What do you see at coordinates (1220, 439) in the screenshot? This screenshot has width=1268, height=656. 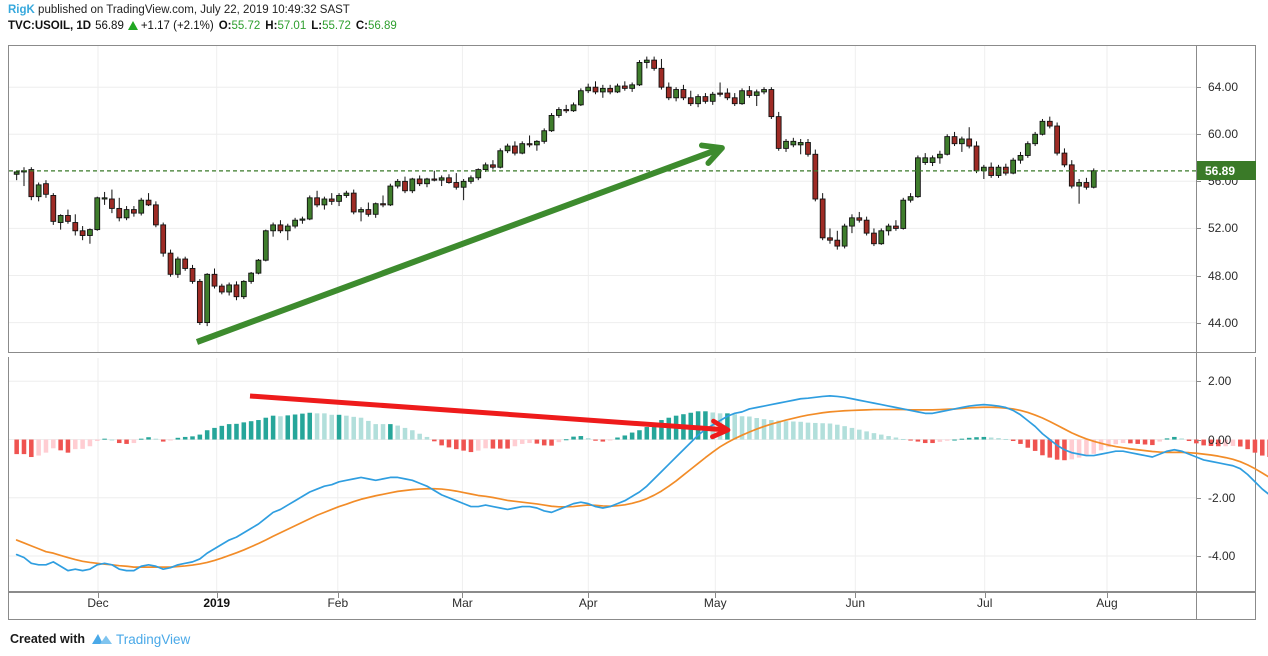 I see `macd-tick-label: 0.00` at bounding box center [1220, 439].